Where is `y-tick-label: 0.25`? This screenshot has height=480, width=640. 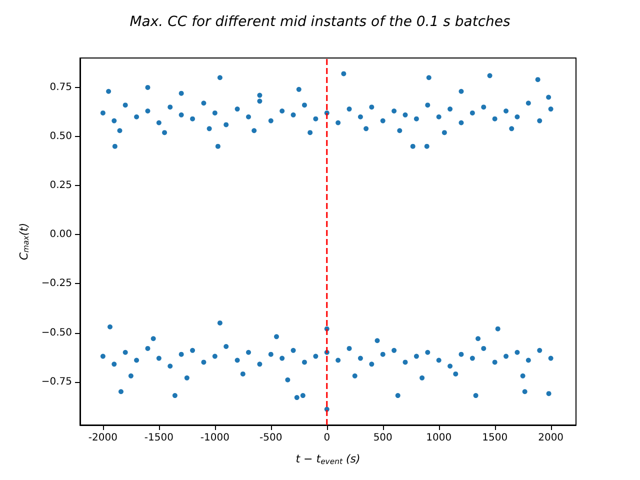
y-tick-label: 0.25 is located at coordinates (61, 186).